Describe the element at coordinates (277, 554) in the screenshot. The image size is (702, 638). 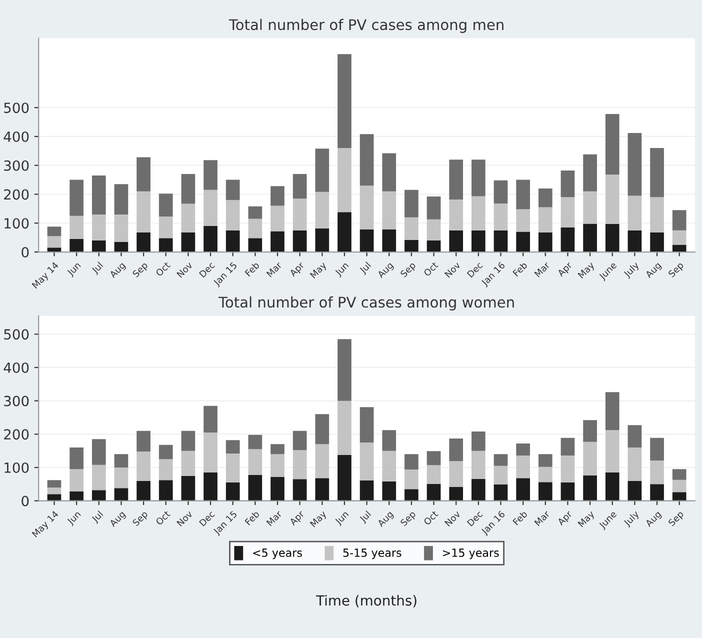
I see `legend-label: <5 years` at that location.